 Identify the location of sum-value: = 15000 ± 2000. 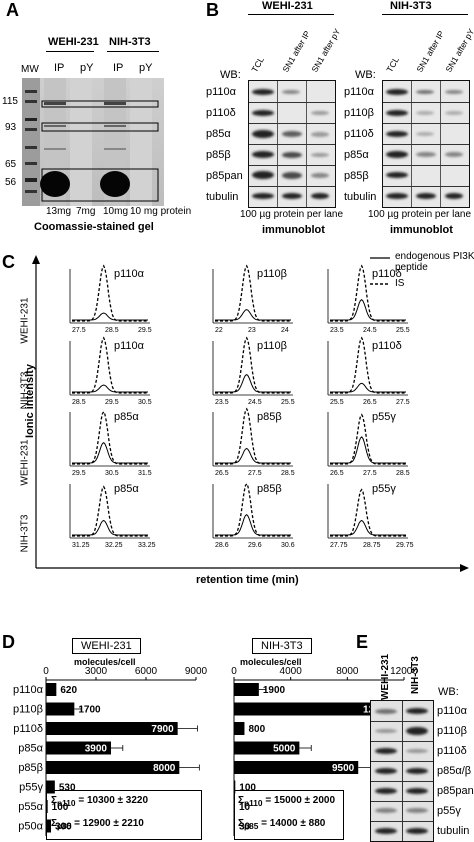
(300, 800).